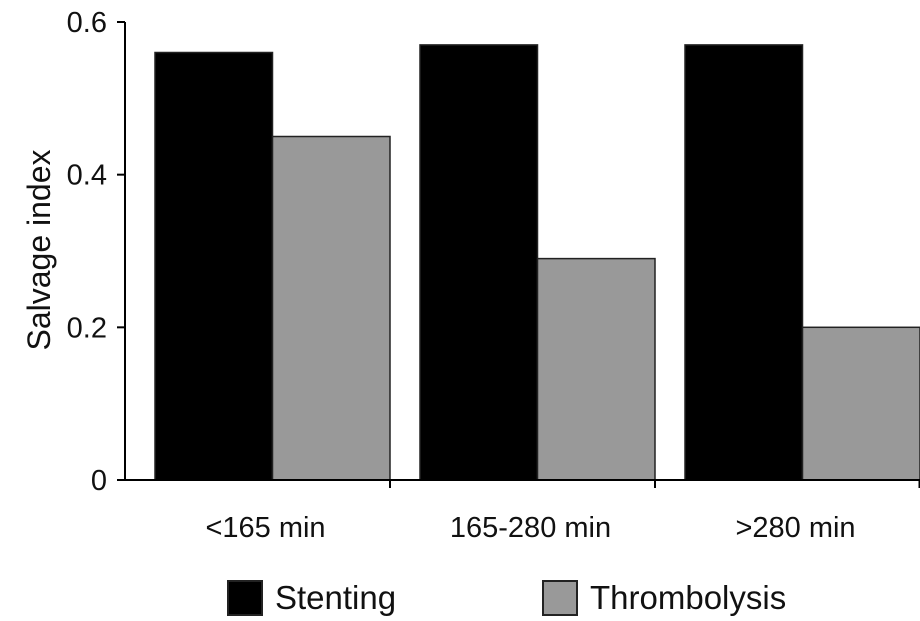  I want to click on legend-swatch-thrombolysis, so click(560, 598).